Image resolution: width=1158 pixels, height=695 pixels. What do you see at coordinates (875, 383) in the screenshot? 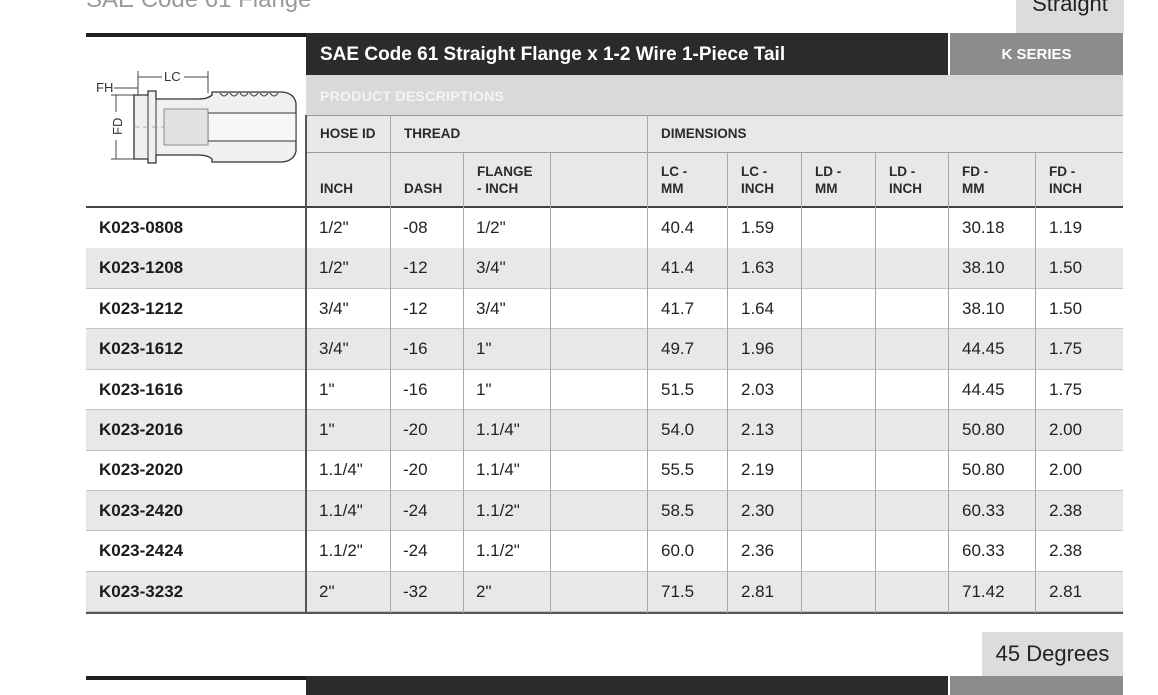
I see `divider-ldmm-ldin` at bounding box center [875, 383].